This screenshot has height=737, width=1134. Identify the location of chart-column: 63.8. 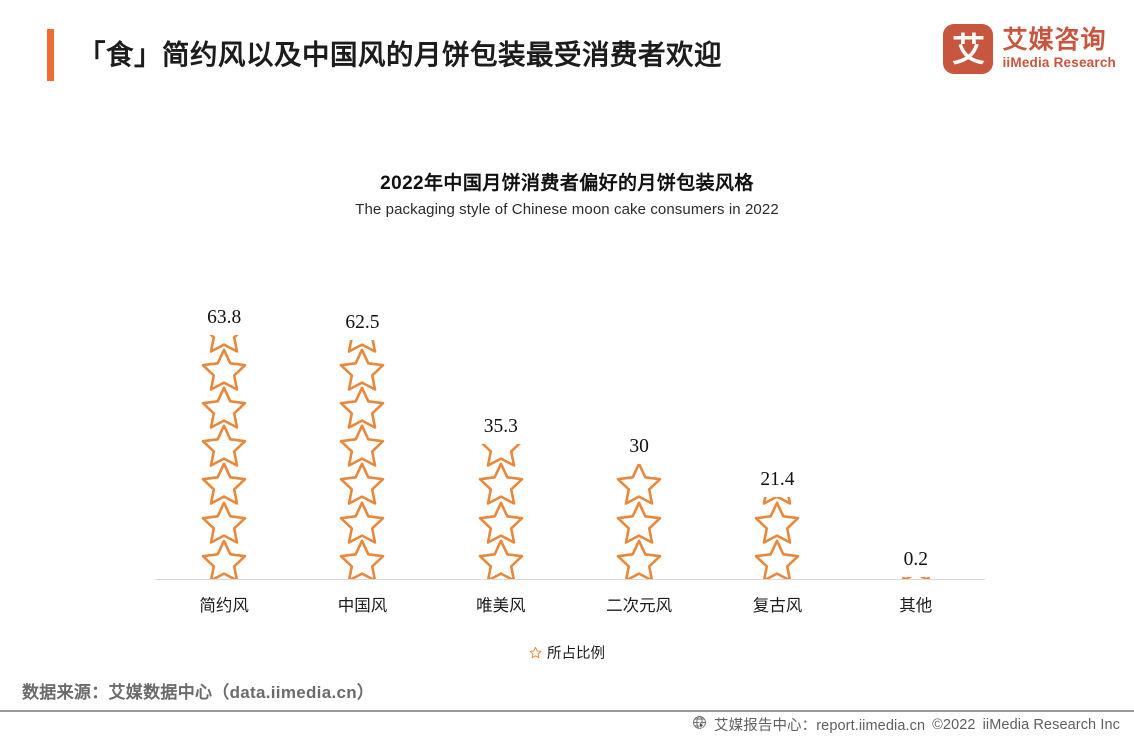
(224, 414).